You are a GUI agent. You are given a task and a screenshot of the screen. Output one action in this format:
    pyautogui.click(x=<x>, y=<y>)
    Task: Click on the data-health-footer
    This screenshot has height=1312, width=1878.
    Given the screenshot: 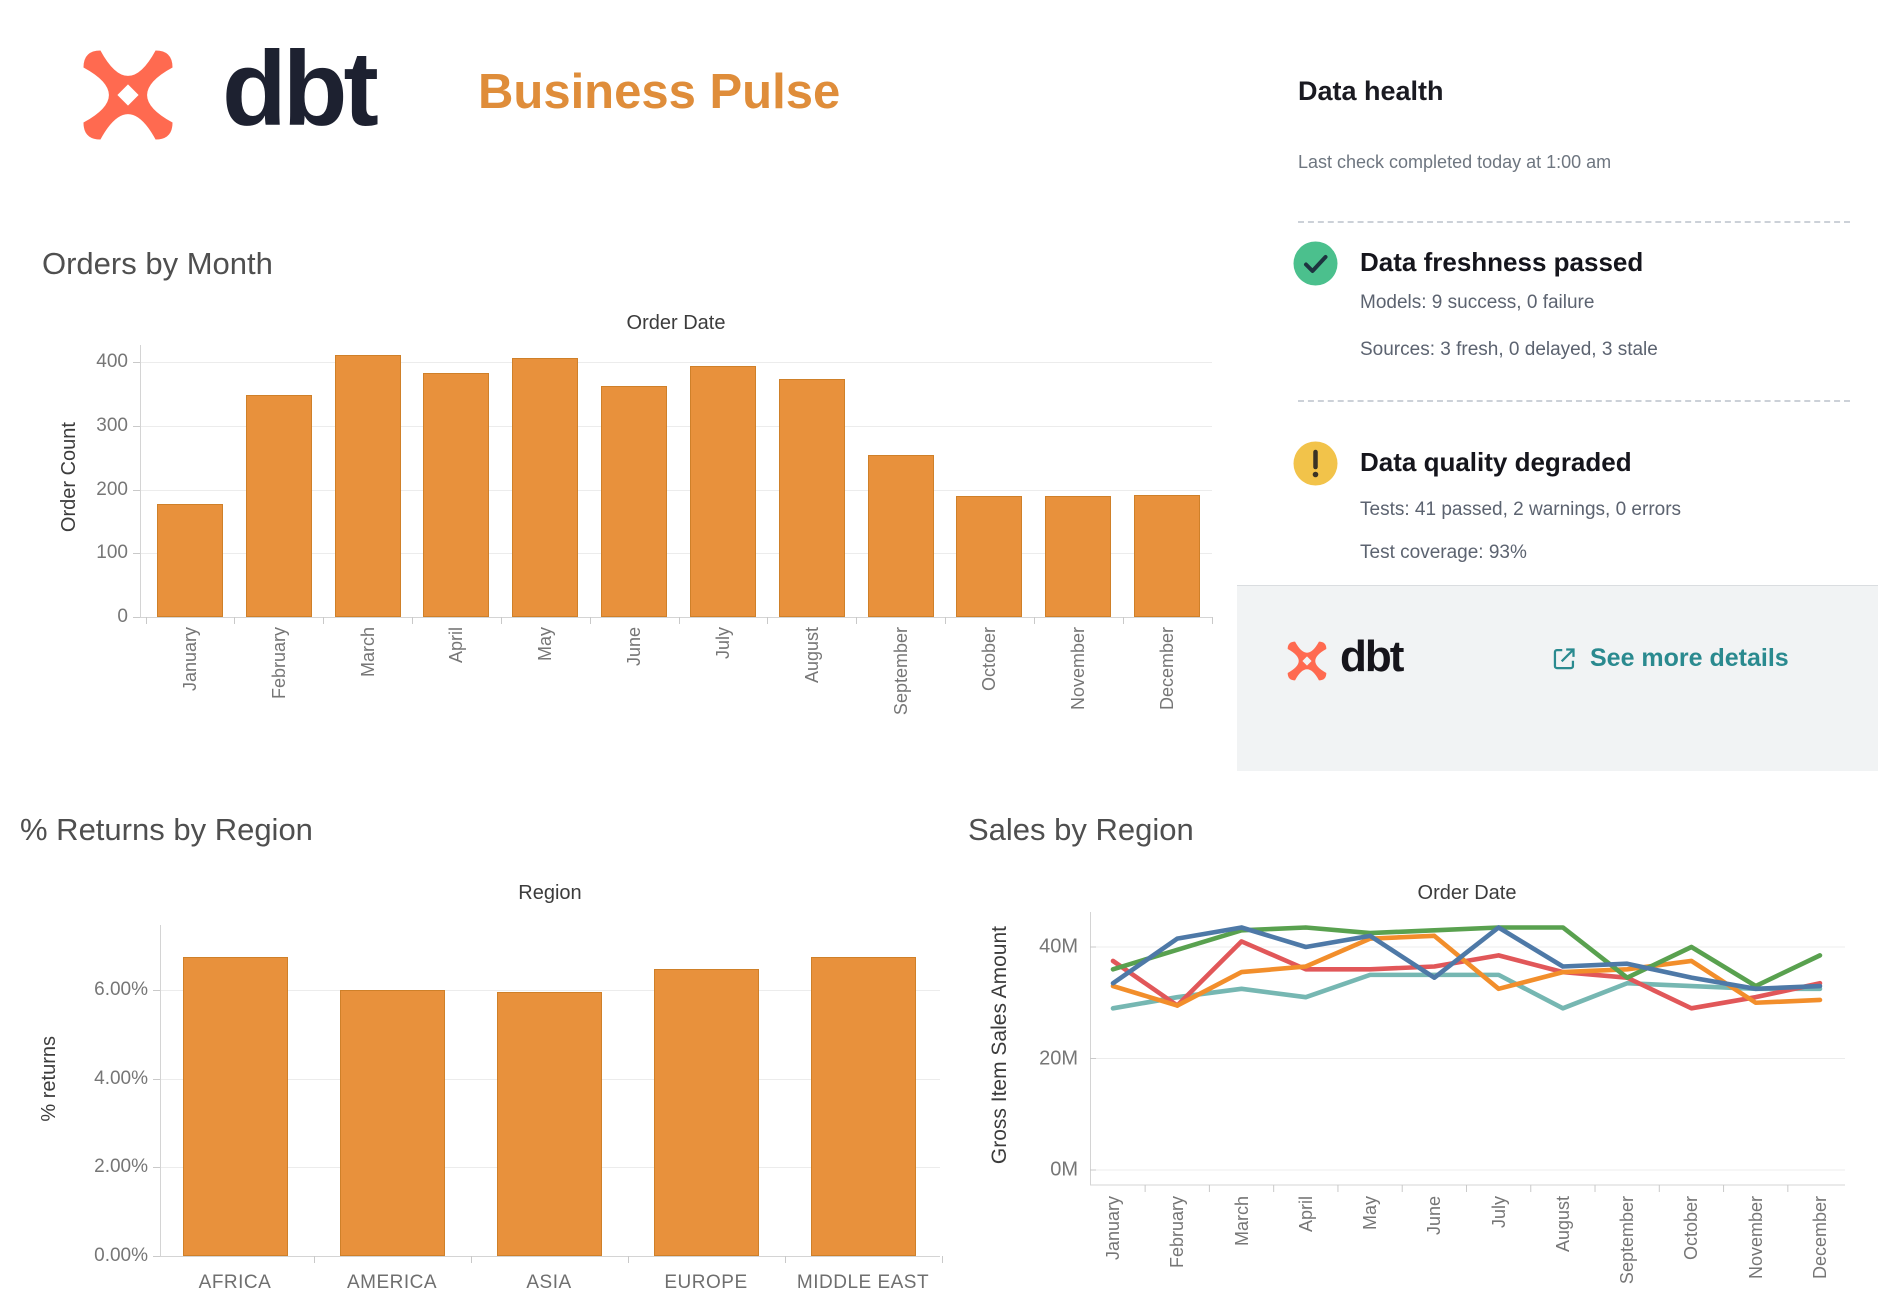 What is the action you would take?
    pyautogui.click(x=1557, y=678)
    